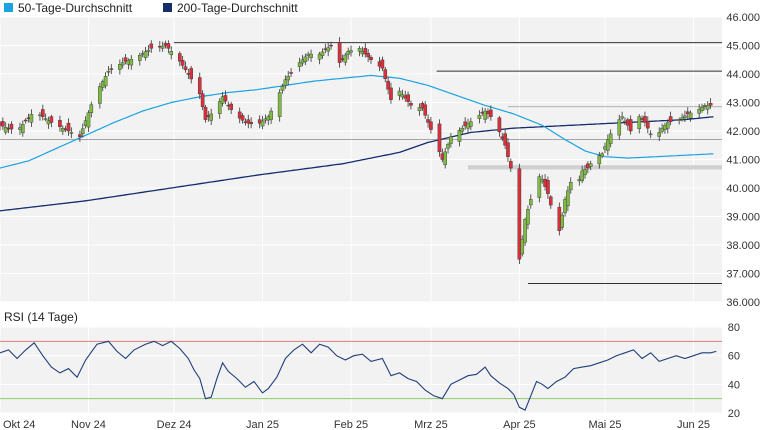 Image resolution: width=765 pixels, height=430 pixels. Describe the element at coordinates (604, 424) in the screenshot. I see `x-tick-label: Mai 25` at that location.